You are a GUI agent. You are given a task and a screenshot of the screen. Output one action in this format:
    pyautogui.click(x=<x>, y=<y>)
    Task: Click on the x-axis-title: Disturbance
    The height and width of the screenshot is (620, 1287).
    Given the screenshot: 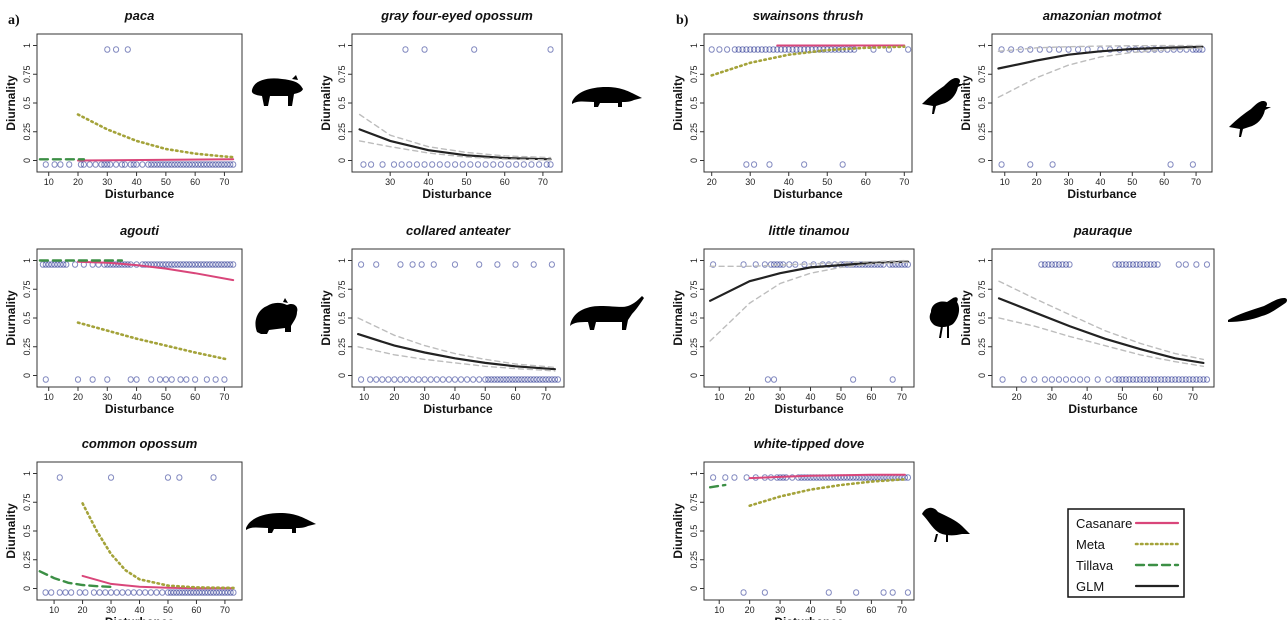 What is the action you would take?
    pyautogui.click(x=808, y=194)
    